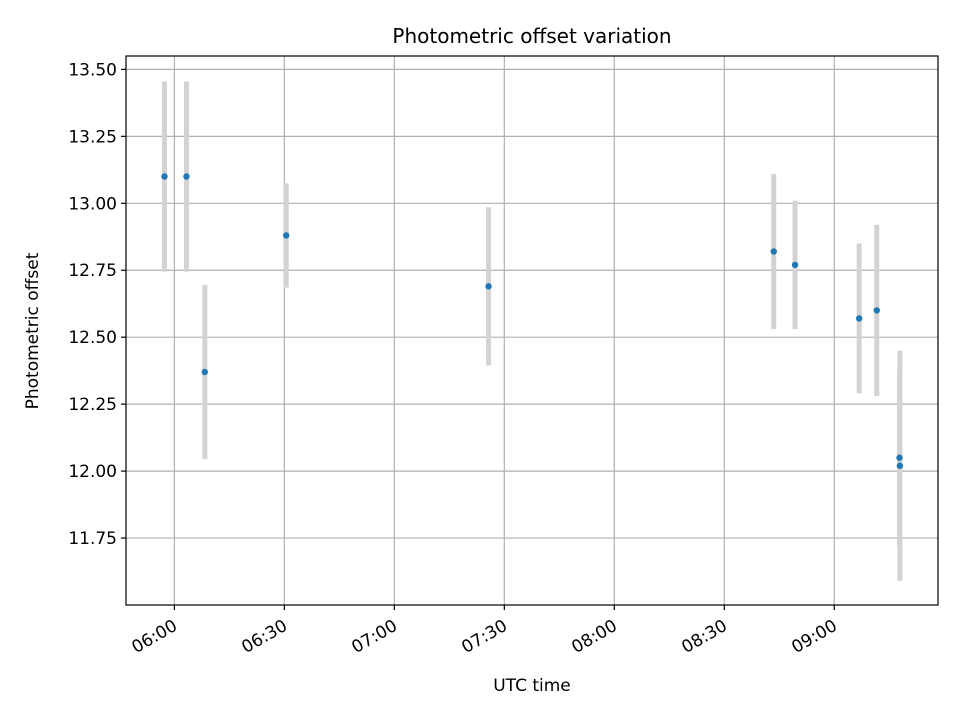  I want to click on y-tick-label: 12.50, so click(92, 338).